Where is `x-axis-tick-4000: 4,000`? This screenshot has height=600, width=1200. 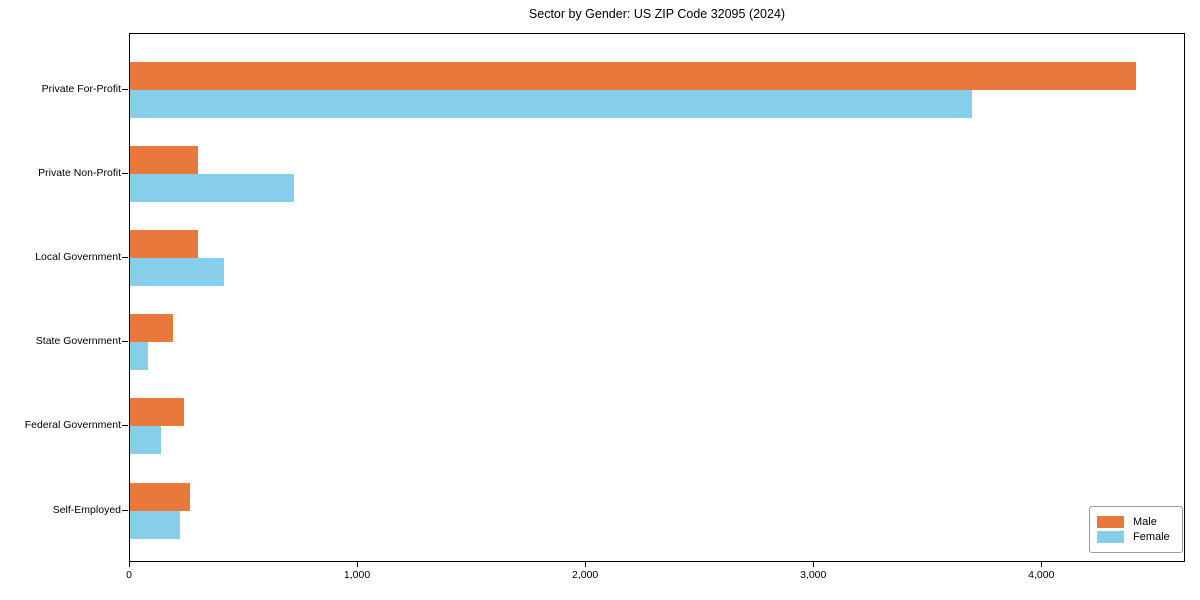
x-axis-tick-4000: 4,000 is located at coordinates (1041, 575).